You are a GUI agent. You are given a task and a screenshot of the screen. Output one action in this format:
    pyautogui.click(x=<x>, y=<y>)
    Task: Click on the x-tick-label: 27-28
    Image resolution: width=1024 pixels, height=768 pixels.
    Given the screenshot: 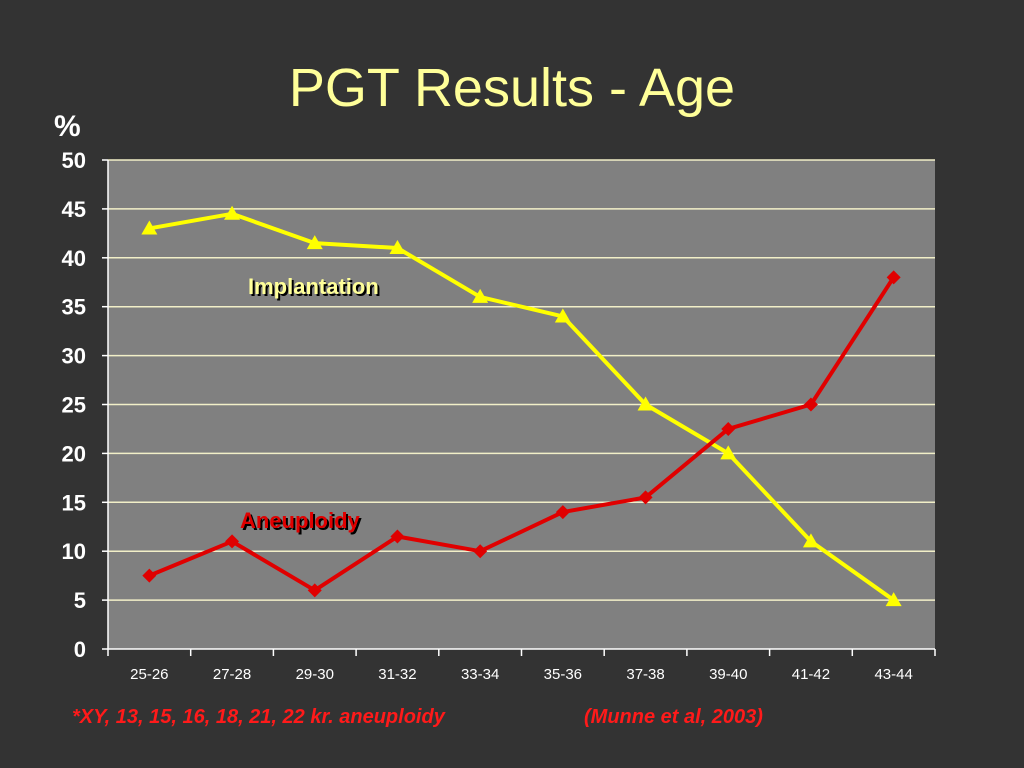 What is the action you would take?
    pyautogui.click(x=232, y=674)
    